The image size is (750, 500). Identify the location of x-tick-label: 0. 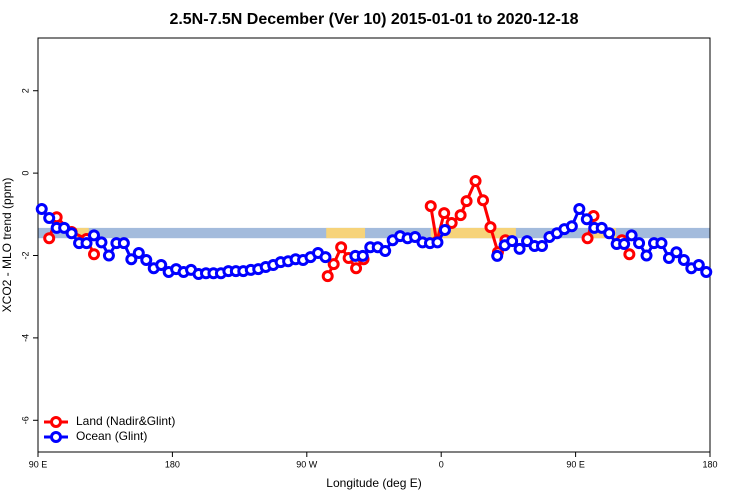
(441, 464).